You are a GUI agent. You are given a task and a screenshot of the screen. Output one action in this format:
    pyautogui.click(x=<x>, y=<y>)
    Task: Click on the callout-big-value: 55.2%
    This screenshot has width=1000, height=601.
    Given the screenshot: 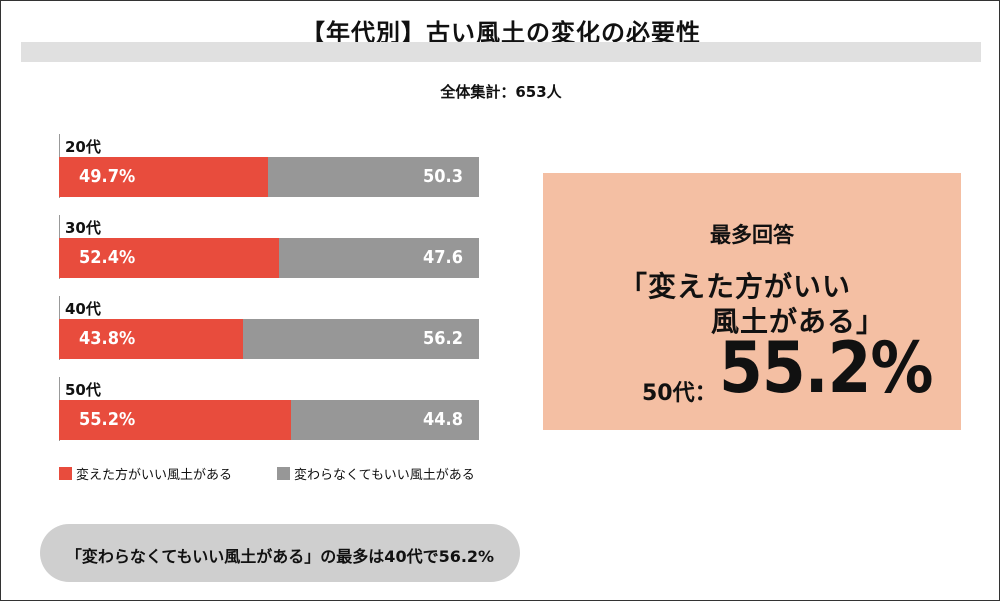 What is the action you would take?
    pyautogui.click(x=826, y=368)
    